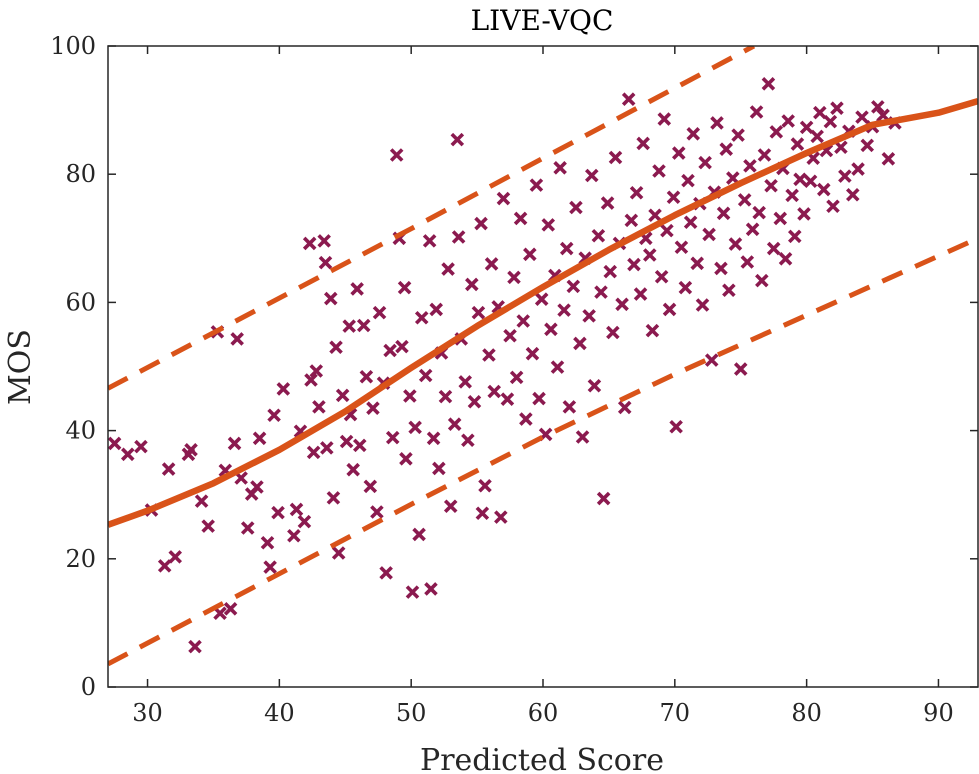 This screenshot has height=774, width=979. Describe the element at coordinates (938, 713) in the screenshot. I see `x-tick-label: 90` at that location.